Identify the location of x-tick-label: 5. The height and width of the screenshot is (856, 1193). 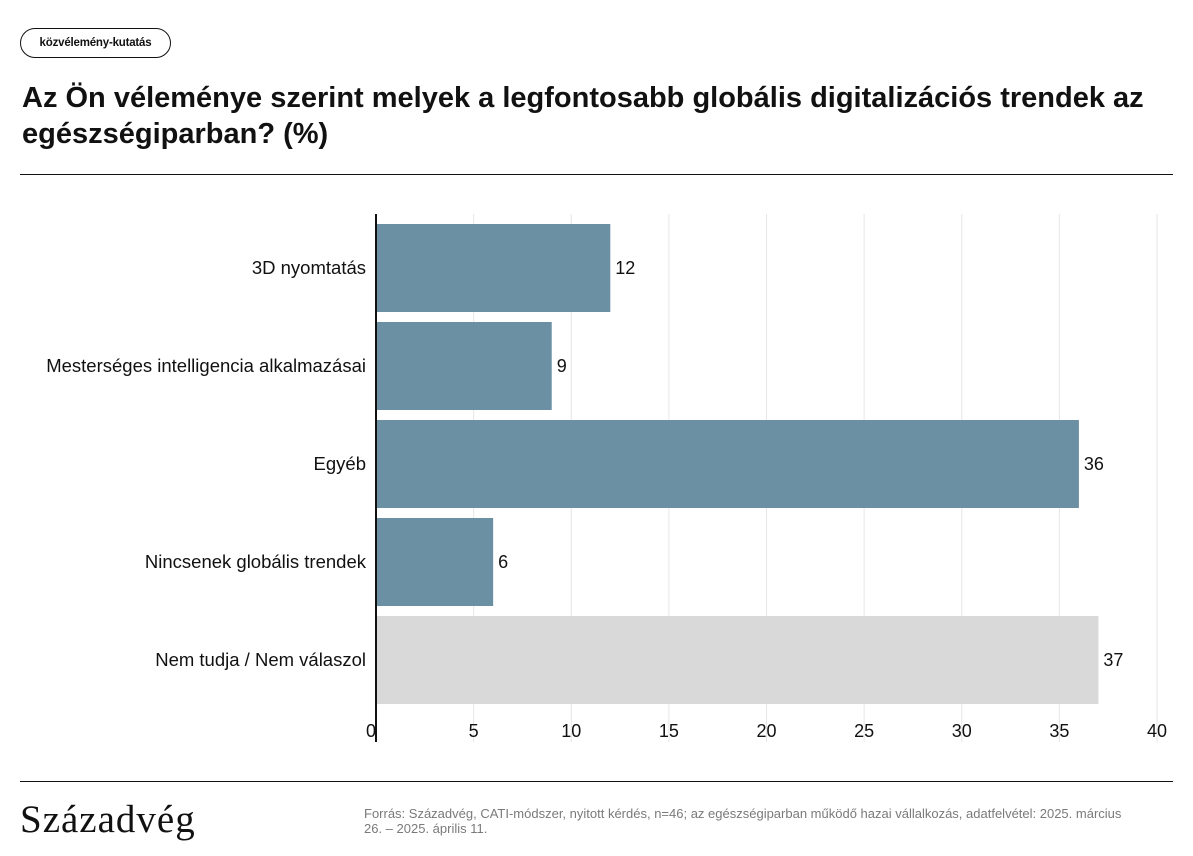
(474, 731).